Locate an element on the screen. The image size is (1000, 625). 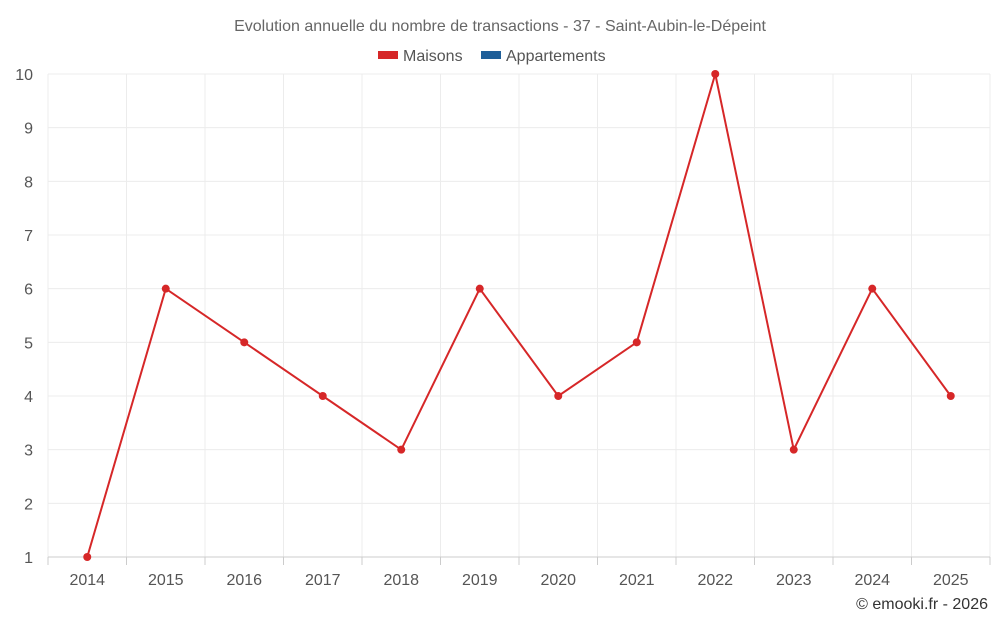
x-tick-label: 2014 is located at coordinates (87, 580).